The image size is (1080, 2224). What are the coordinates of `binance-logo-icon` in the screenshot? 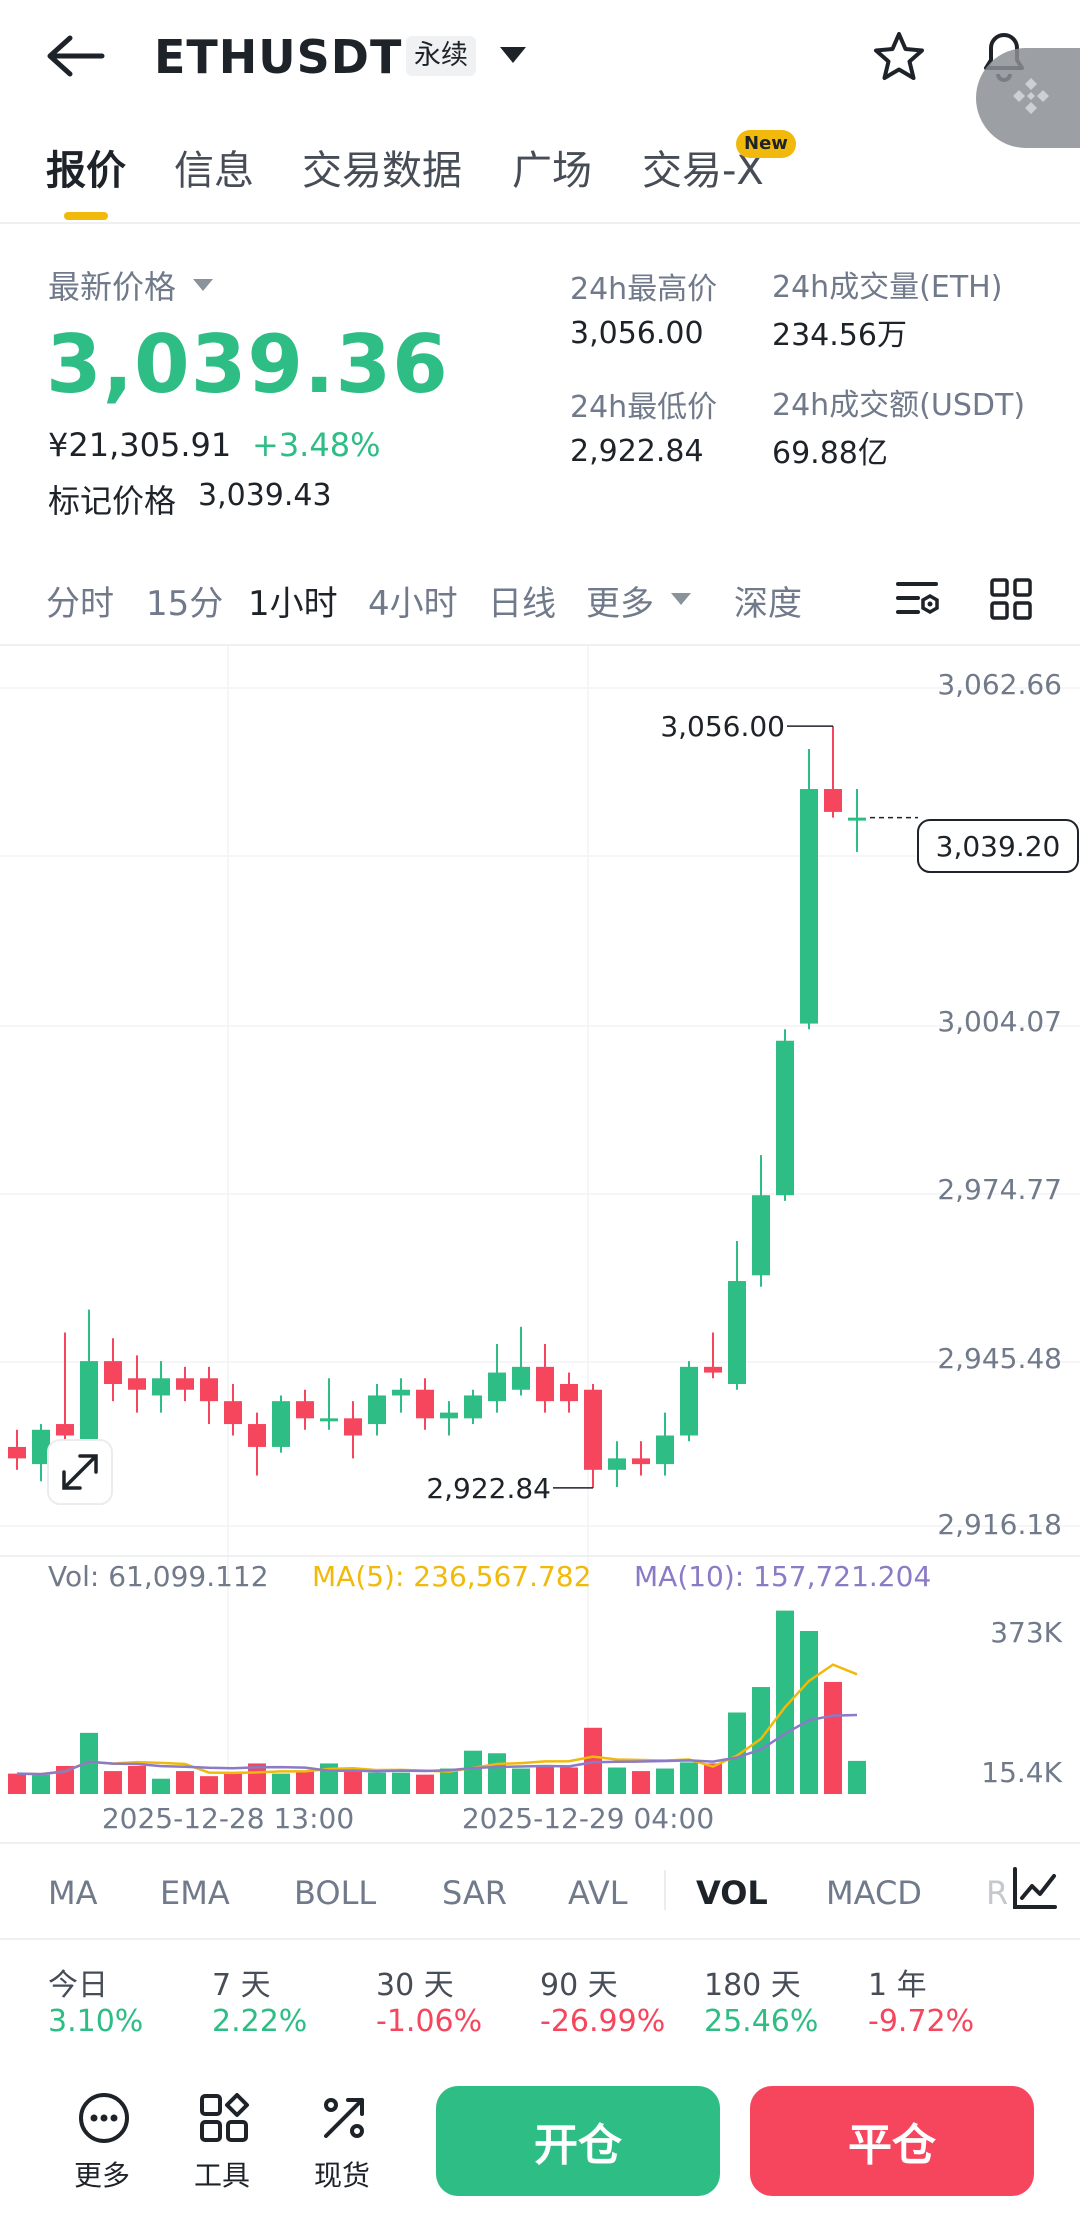 It's located at (1031, 96).